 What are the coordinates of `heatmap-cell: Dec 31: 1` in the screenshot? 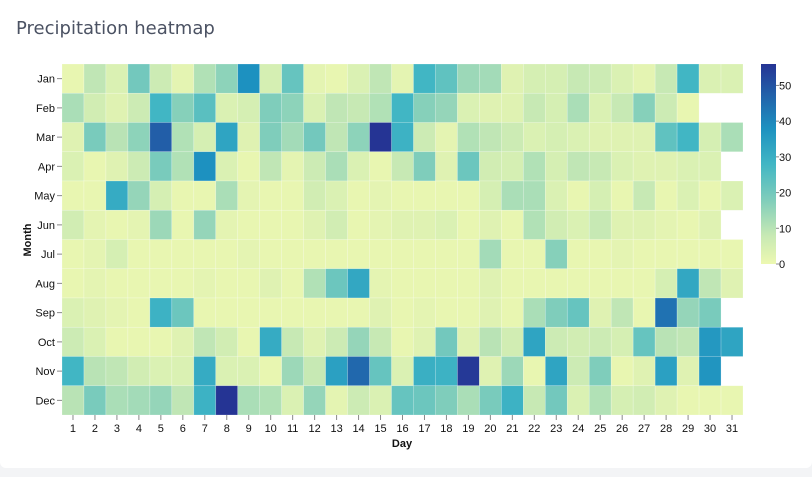 It's located at (732, 400).